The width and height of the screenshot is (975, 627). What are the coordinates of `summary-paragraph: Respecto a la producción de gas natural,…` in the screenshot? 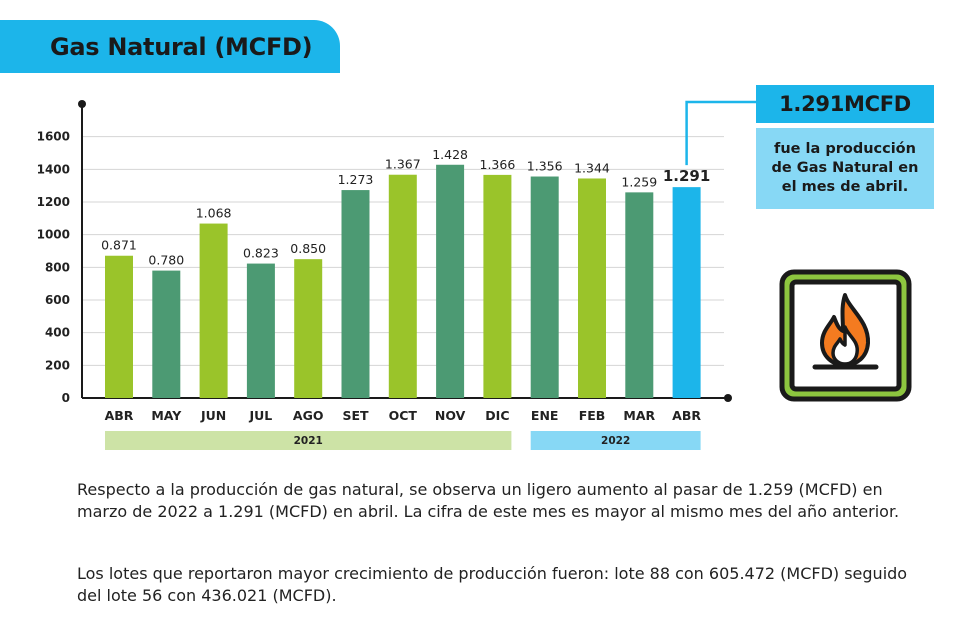 It's located at (488, 500).